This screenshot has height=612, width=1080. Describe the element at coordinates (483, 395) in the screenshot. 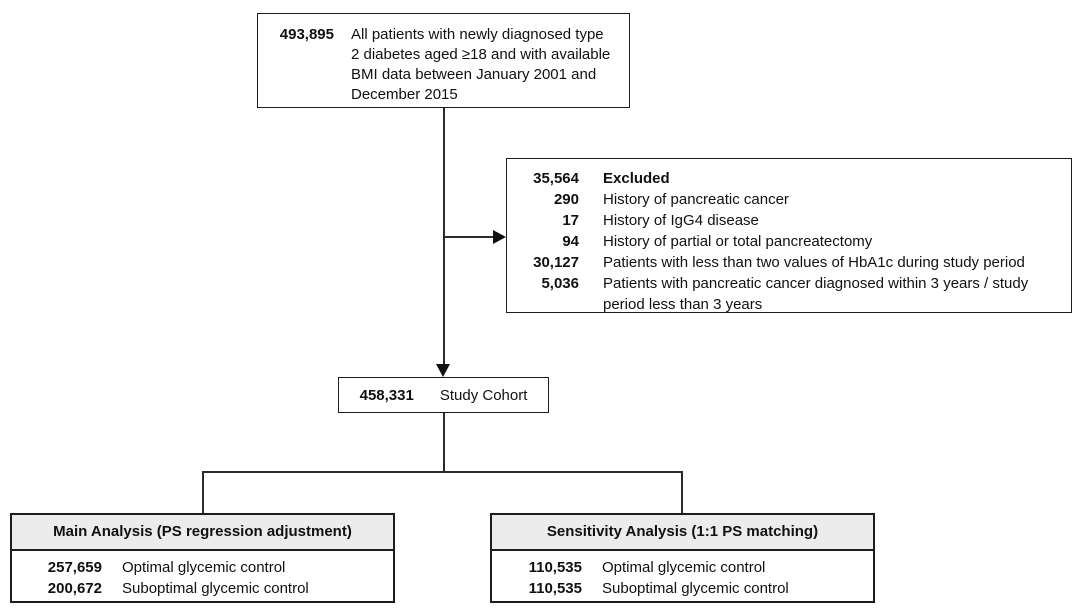

I see `cohort-label: Study Cohort` at that location.